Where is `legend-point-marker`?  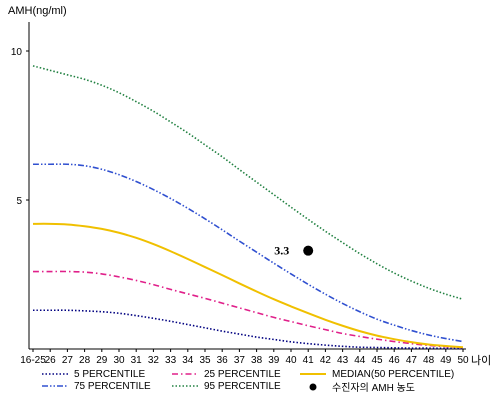
legend-point-marker is located at coordinates (313, 387).